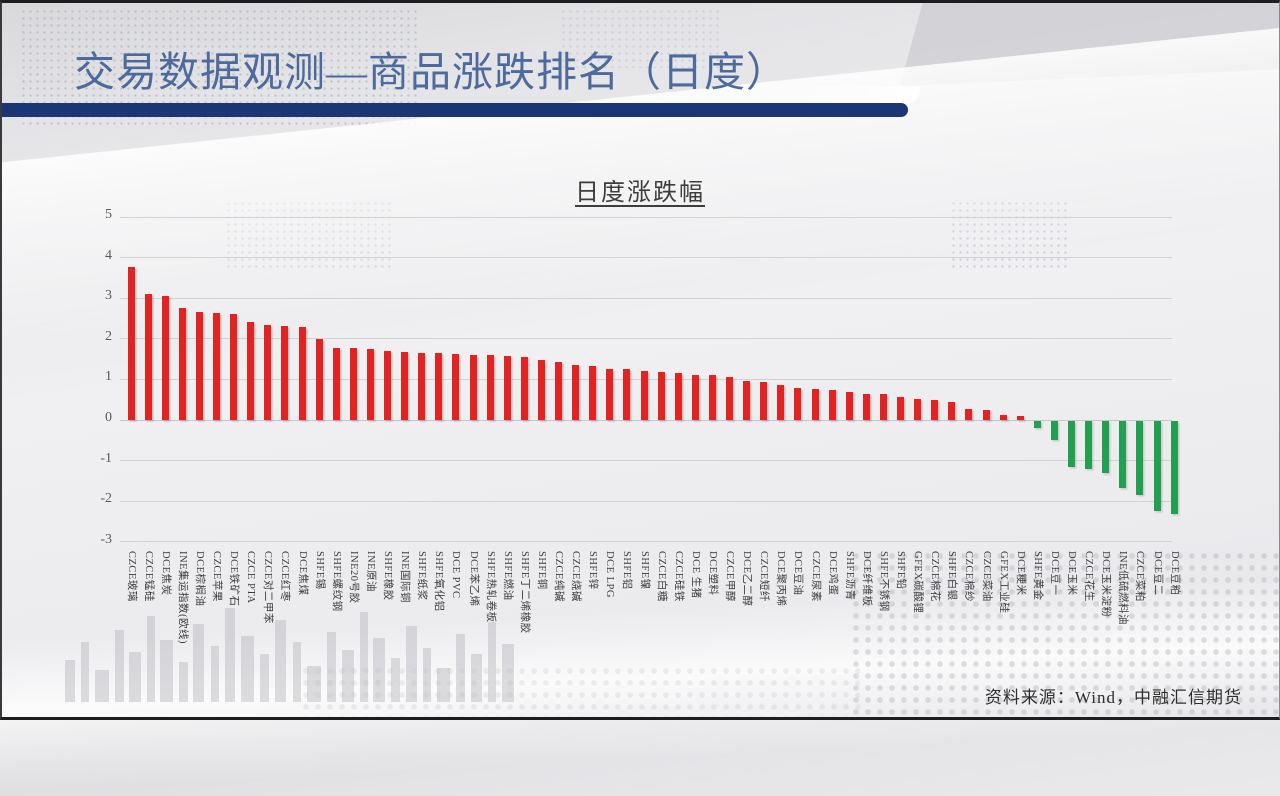 This screenshot has width=1280, height=796. Describe the element at coordinates (405, 385) in the screenshot. I see `bar-INE国际铜` at that location.